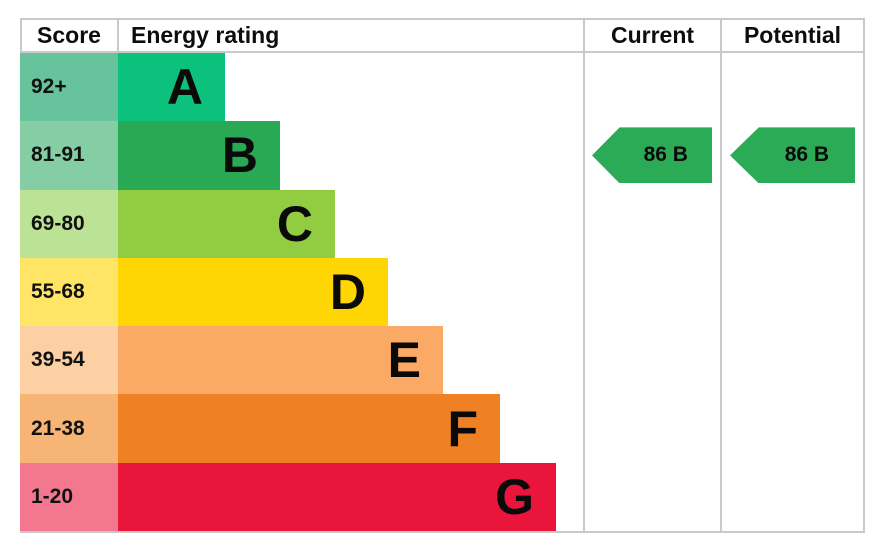 This screenshot has height=556, width=886. I want to click on header-left-border, so click(21, 35).